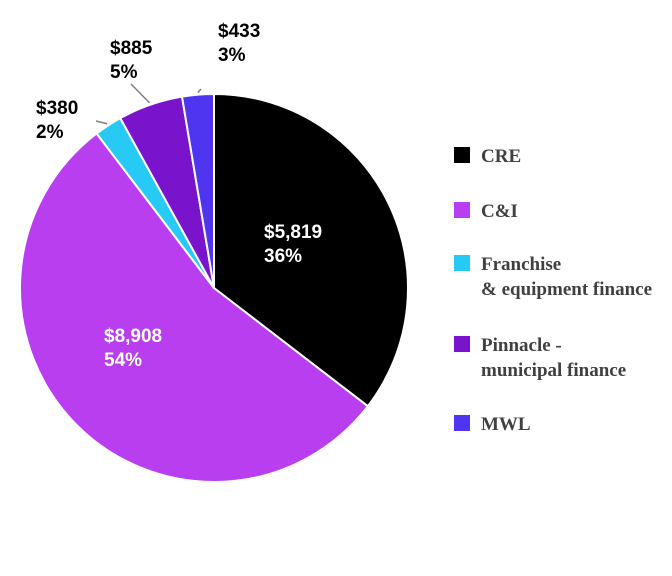 The height and width of the screenshot is (576, 672). What do you see at coordinates (506, 424) in the screenshot?
I see `legend-label-mwl: MWL` at bounding box center [506, 424].